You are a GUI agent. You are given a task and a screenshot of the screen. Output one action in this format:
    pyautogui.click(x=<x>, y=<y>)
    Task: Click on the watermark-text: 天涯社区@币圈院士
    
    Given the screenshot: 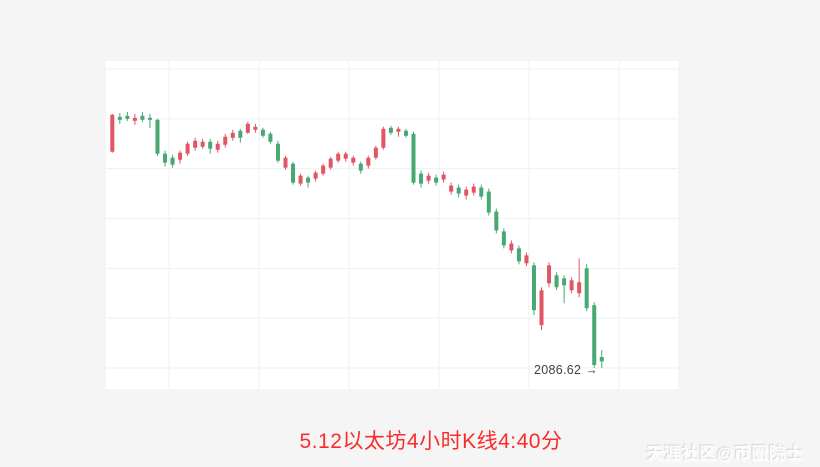 What is the action you would take?
    pyautogui.click(x=725, y=454)
    